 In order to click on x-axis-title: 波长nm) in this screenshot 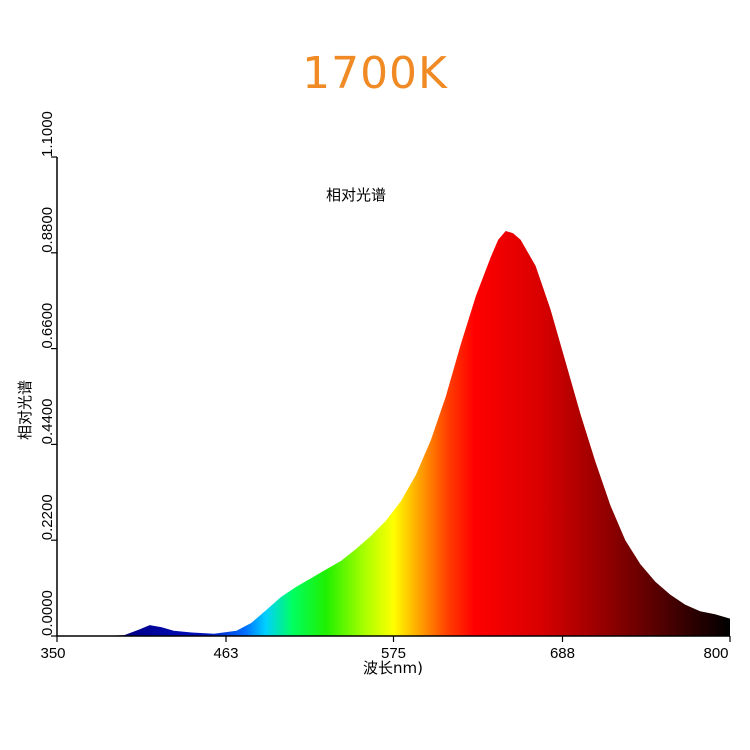, I will do `click(393, 668)`.